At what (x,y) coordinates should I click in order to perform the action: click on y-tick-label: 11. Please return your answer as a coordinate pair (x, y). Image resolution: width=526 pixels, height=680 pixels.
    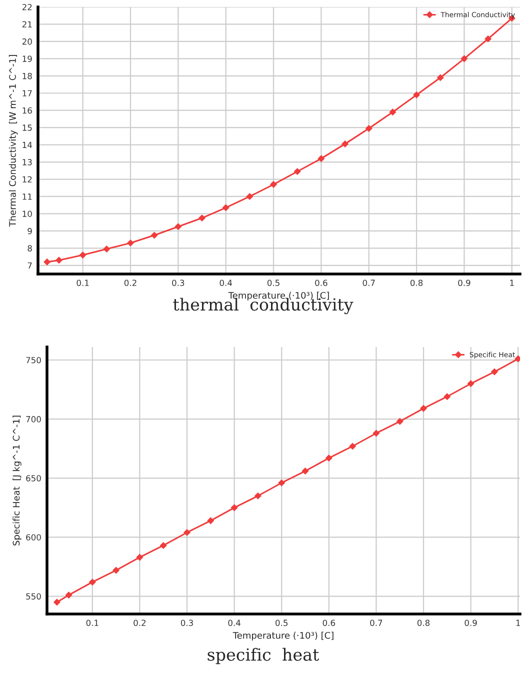
    Looking at the image, I should click on (27, 197).